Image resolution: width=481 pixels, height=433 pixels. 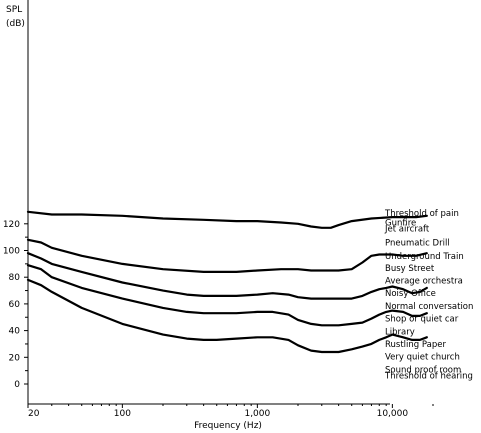 What do you see at coordinates (424, 282) in the screenshot?
I see `annotation-label: Average orchestra` at bounding box center [424, 282].